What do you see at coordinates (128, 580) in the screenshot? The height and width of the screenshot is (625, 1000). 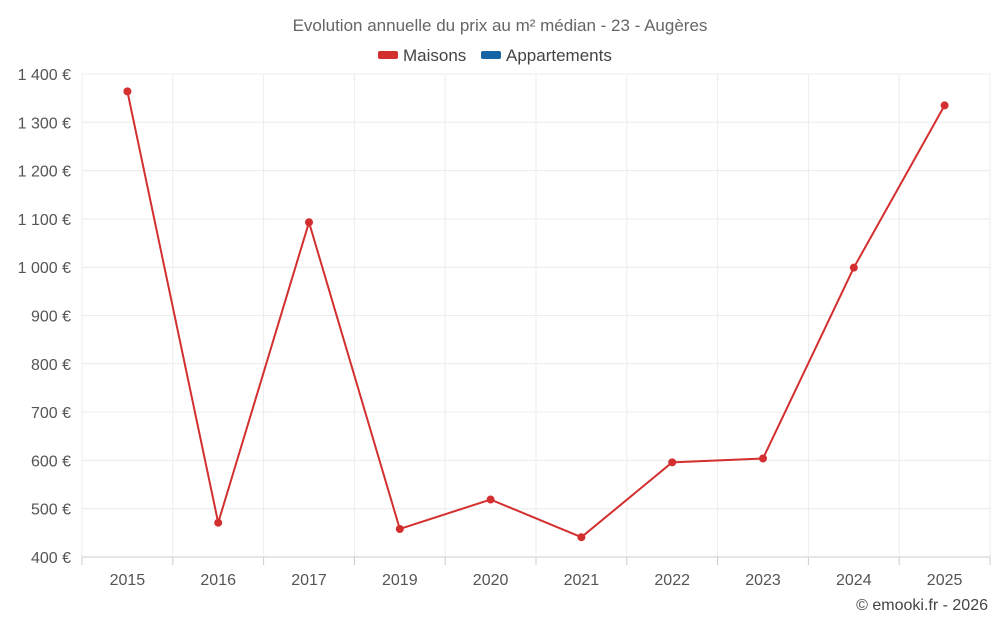 I see `x-tick-label: 2015` at bounding box center [128, 580].